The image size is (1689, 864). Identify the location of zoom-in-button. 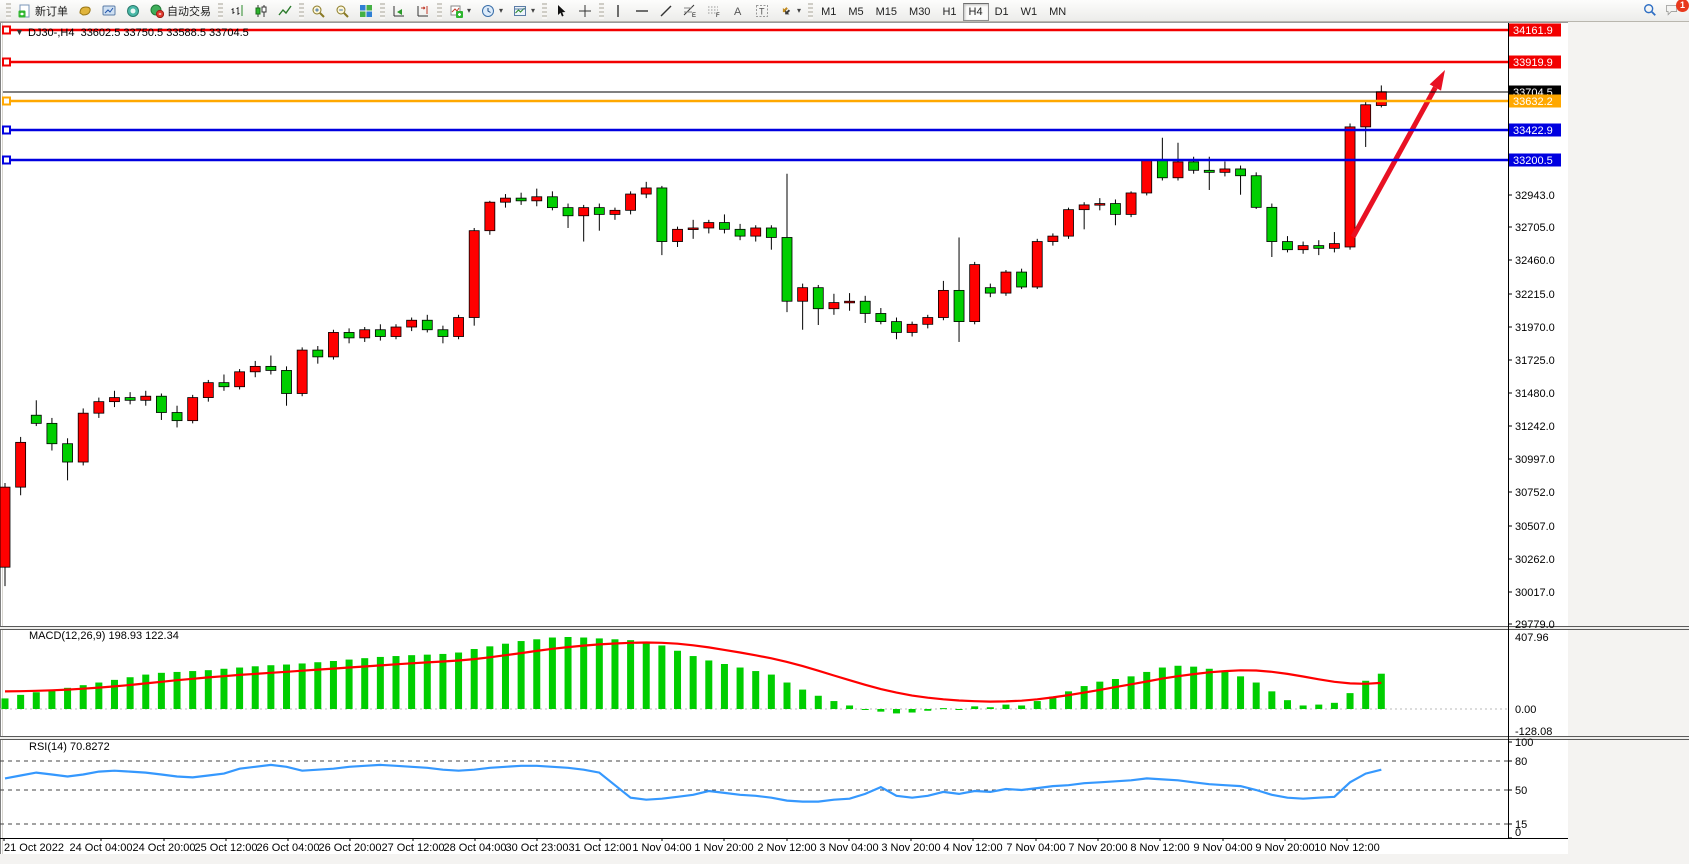
(318, 11).